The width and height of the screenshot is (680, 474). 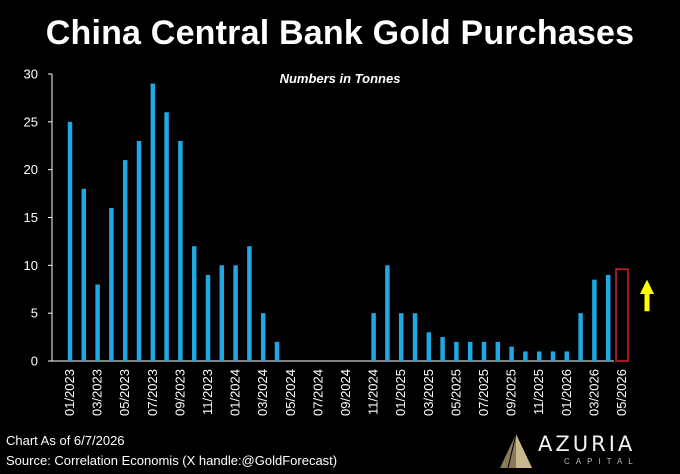 I want to click on bar-11-2023, so click(x=208, y=317).